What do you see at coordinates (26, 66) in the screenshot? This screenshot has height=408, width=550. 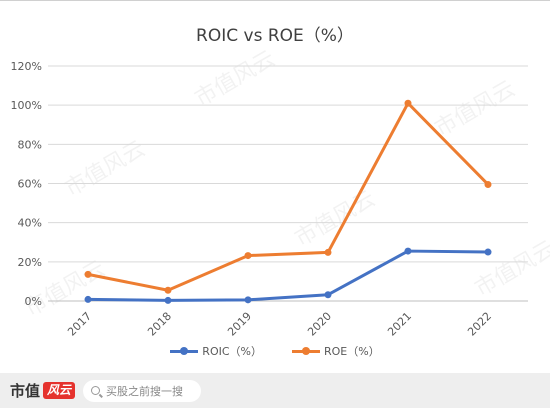 I see `y-tick-label: 120%` at bounding box center [26, 66].